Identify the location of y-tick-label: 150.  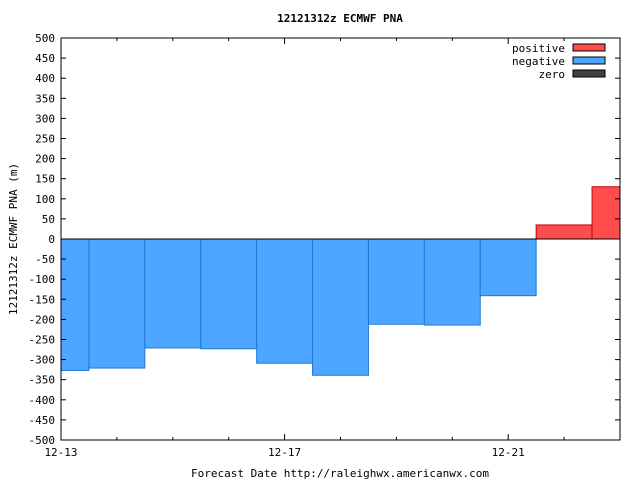
(45, 179).